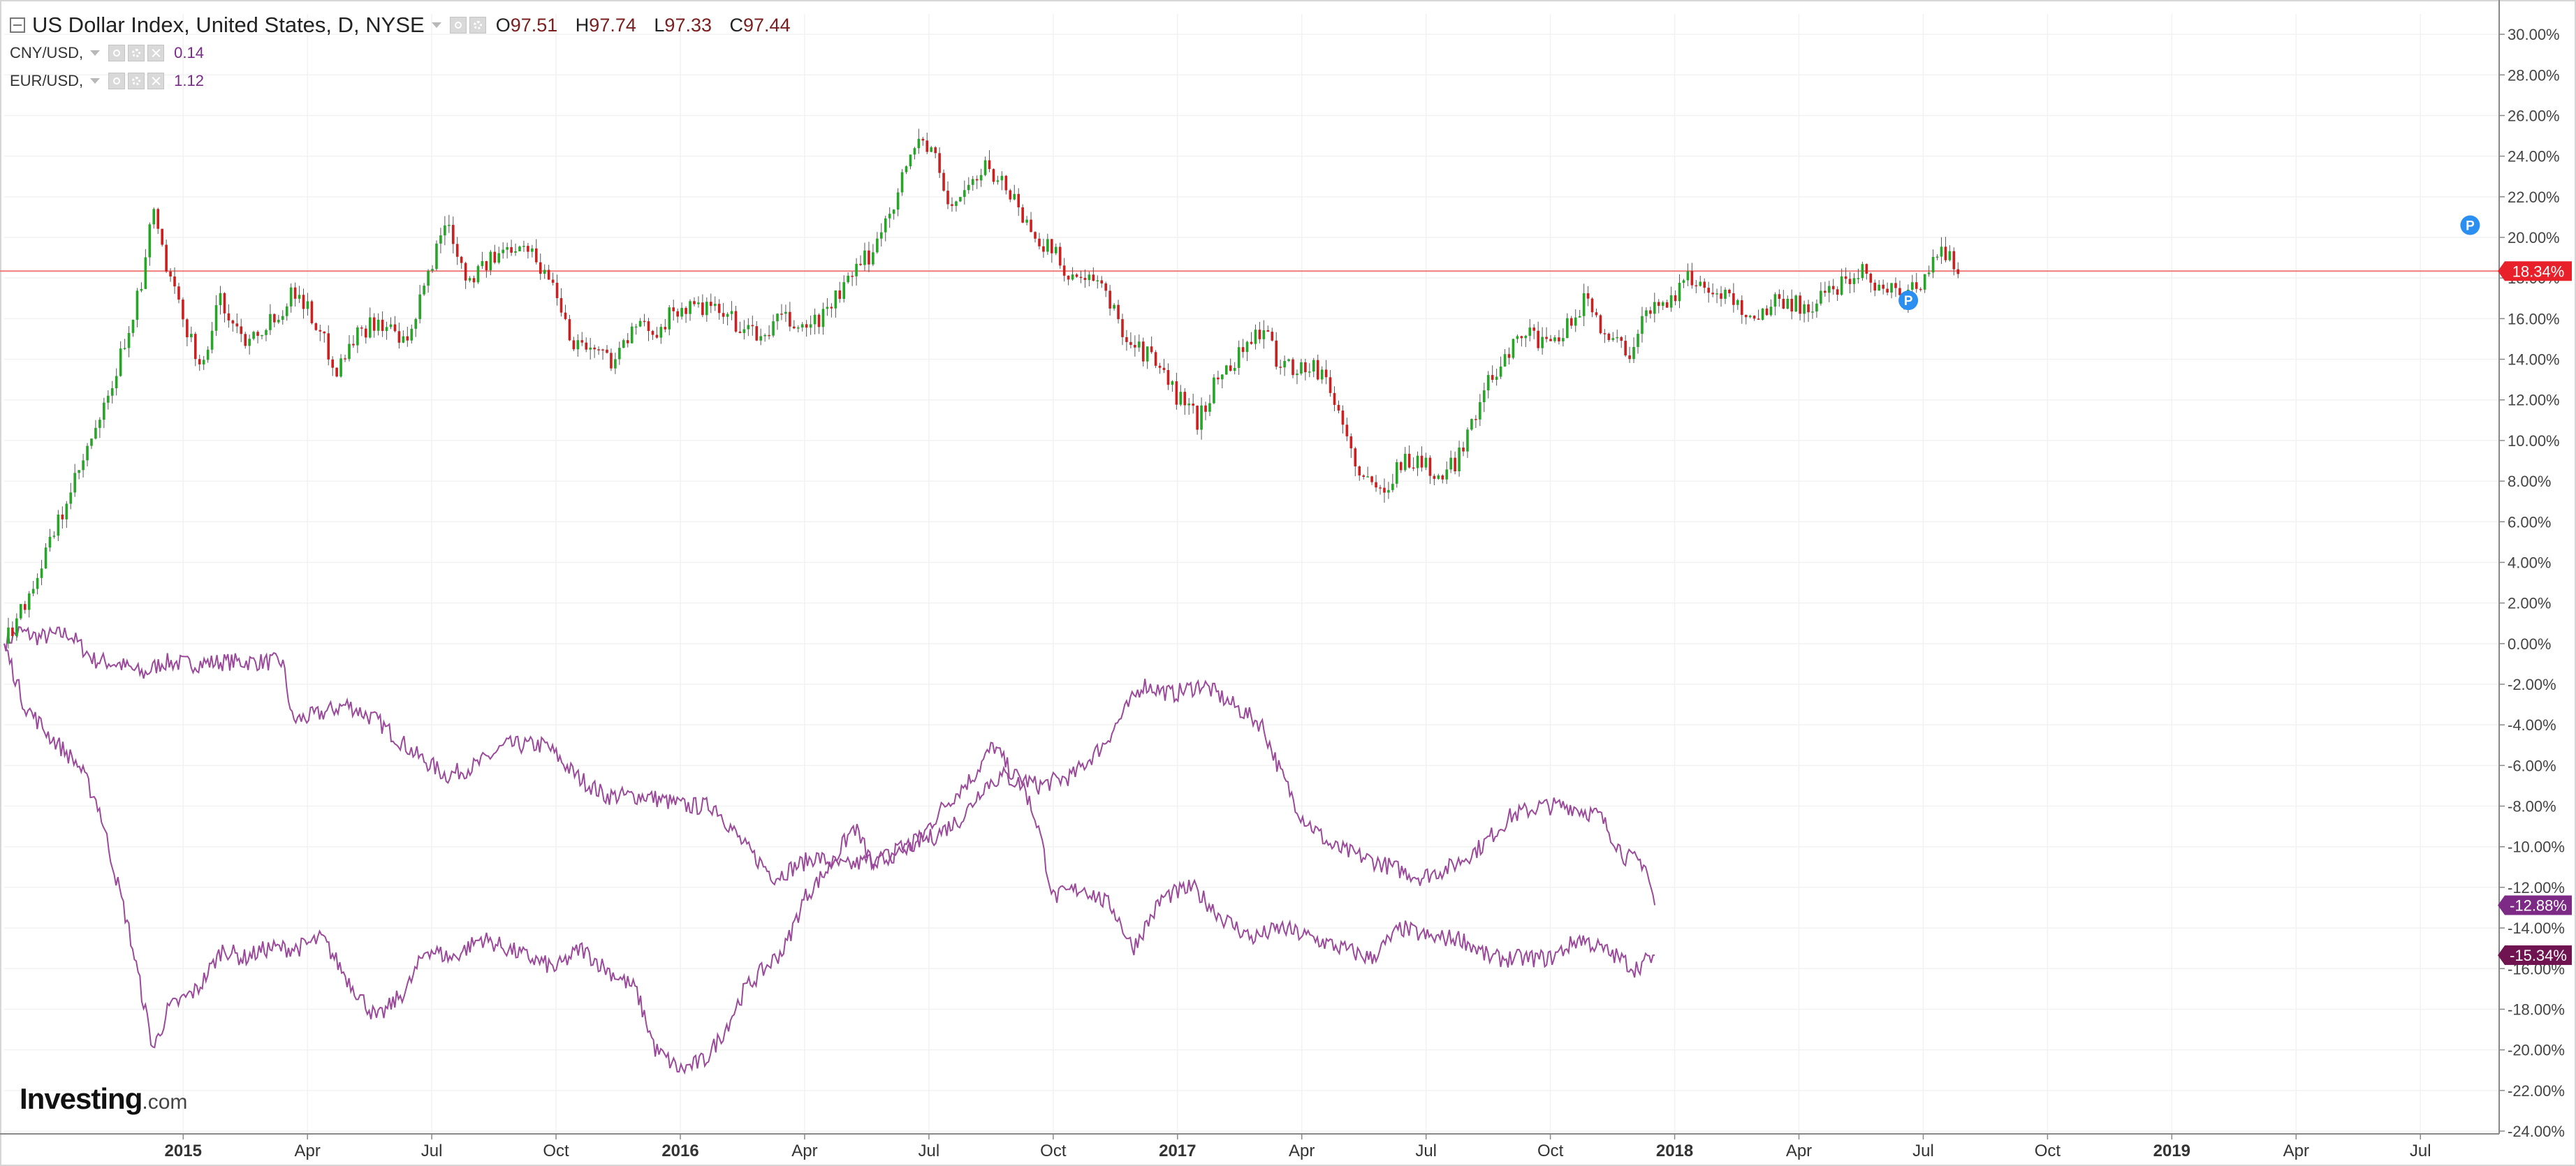 This screenshot has height=1166, width=2576. I want to click on y-tick-label: -22.00%, so click(2536, 1091).